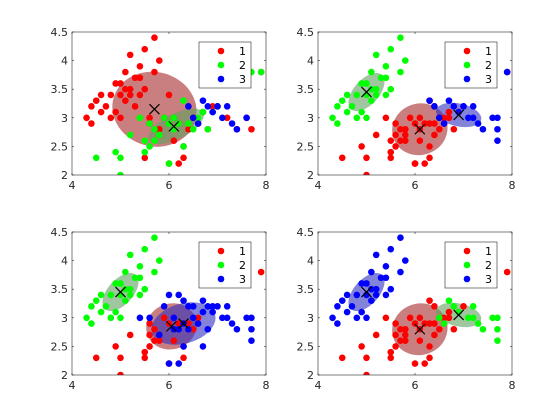 The width and height of the screenshot is (560, 420). What do you see at coordinates (231, 65) in the screenshot?
I see `legend-entry-2: 2` at bounding box center [231, 65].